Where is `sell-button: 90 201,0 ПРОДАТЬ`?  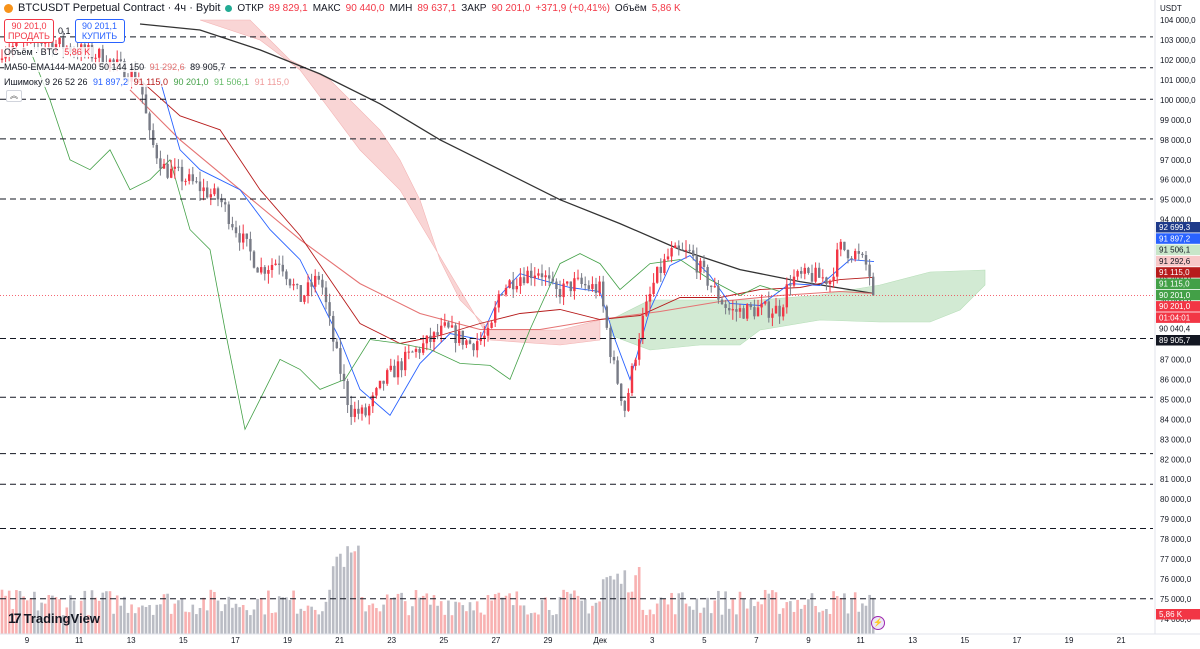 sell-button: 90 201,0 ПРОДАТЬ is located at coordinates (29, 31).